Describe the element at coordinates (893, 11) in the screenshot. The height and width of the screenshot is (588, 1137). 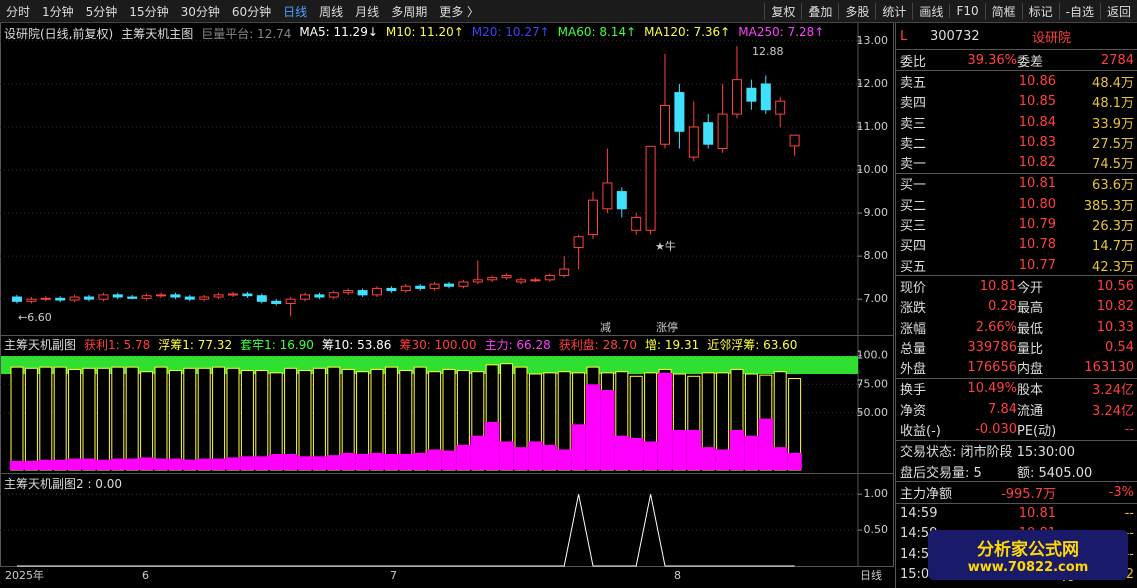
I see `tool-button: 统计` at that location.